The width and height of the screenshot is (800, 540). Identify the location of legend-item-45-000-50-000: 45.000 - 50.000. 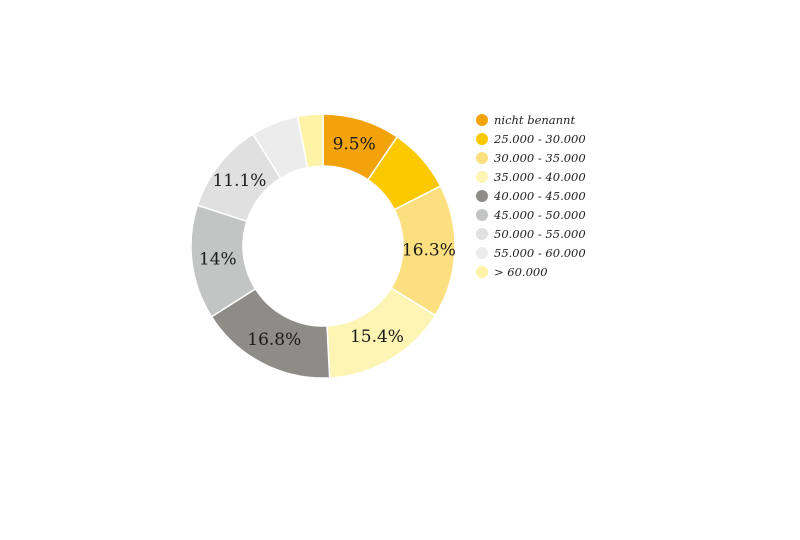
(531, 214).